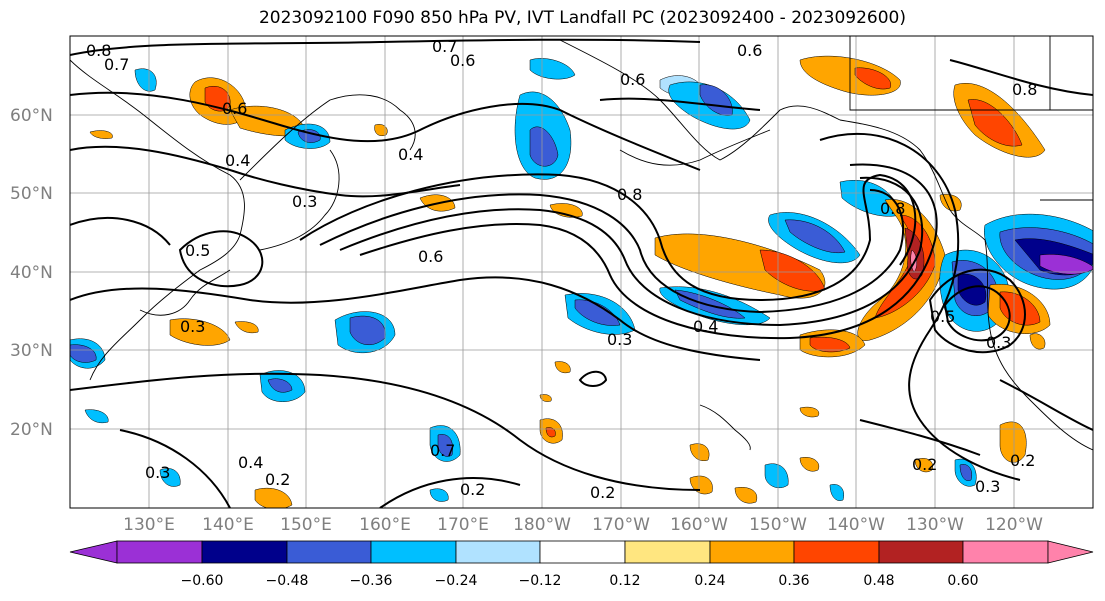  Describe the element at coordinates (202, 581) in the screenshot. I see `colorbar-tick-label: −0.60` at that location.